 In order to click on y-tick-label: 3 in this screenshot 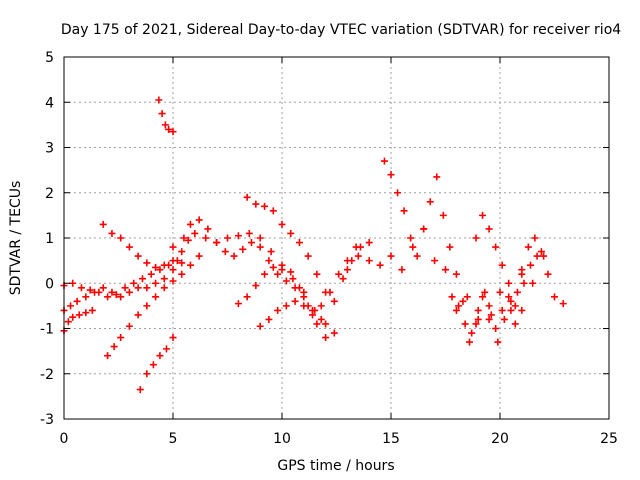, I will do `click(49, 149)`.